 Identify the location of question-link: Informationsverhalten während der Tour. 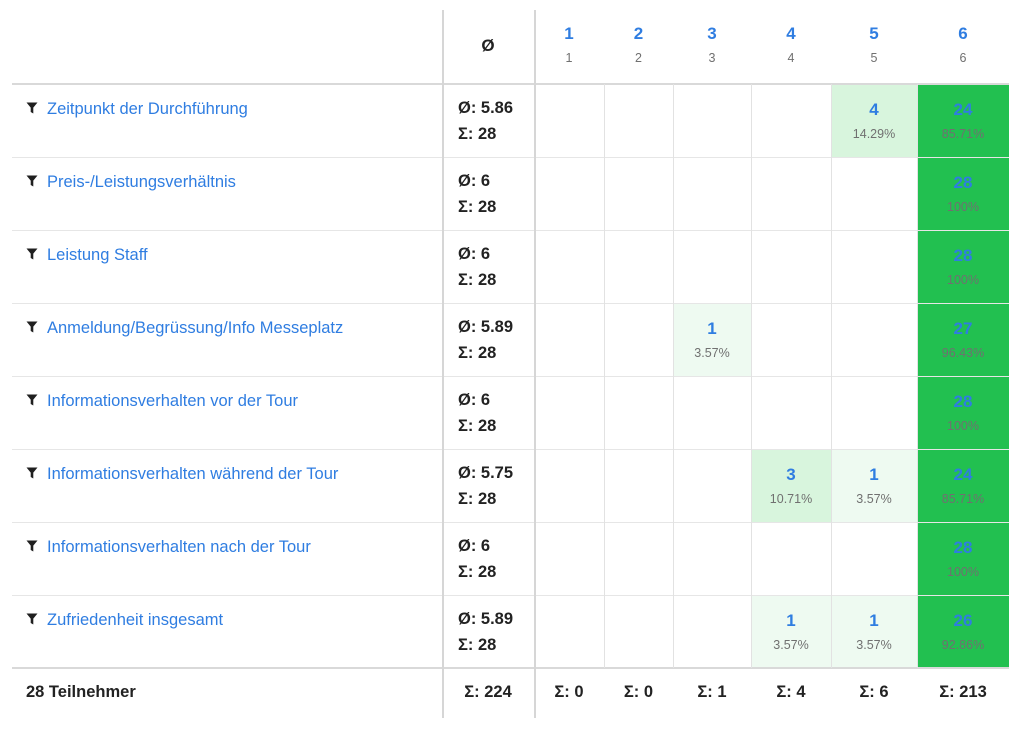
(193, 474).